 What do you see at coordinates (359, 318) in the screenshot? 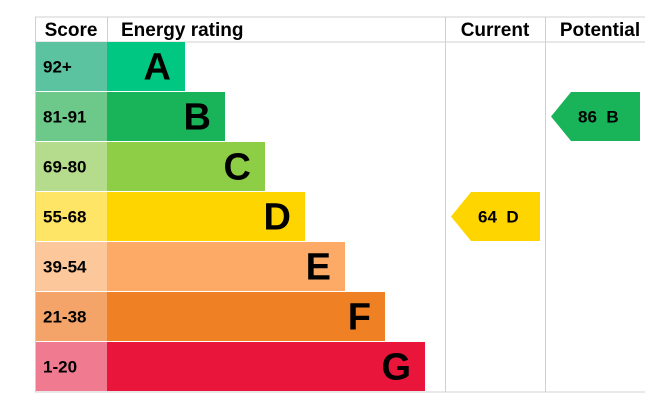
I see `band-f-letter: F` at bounding box center [359, 318].